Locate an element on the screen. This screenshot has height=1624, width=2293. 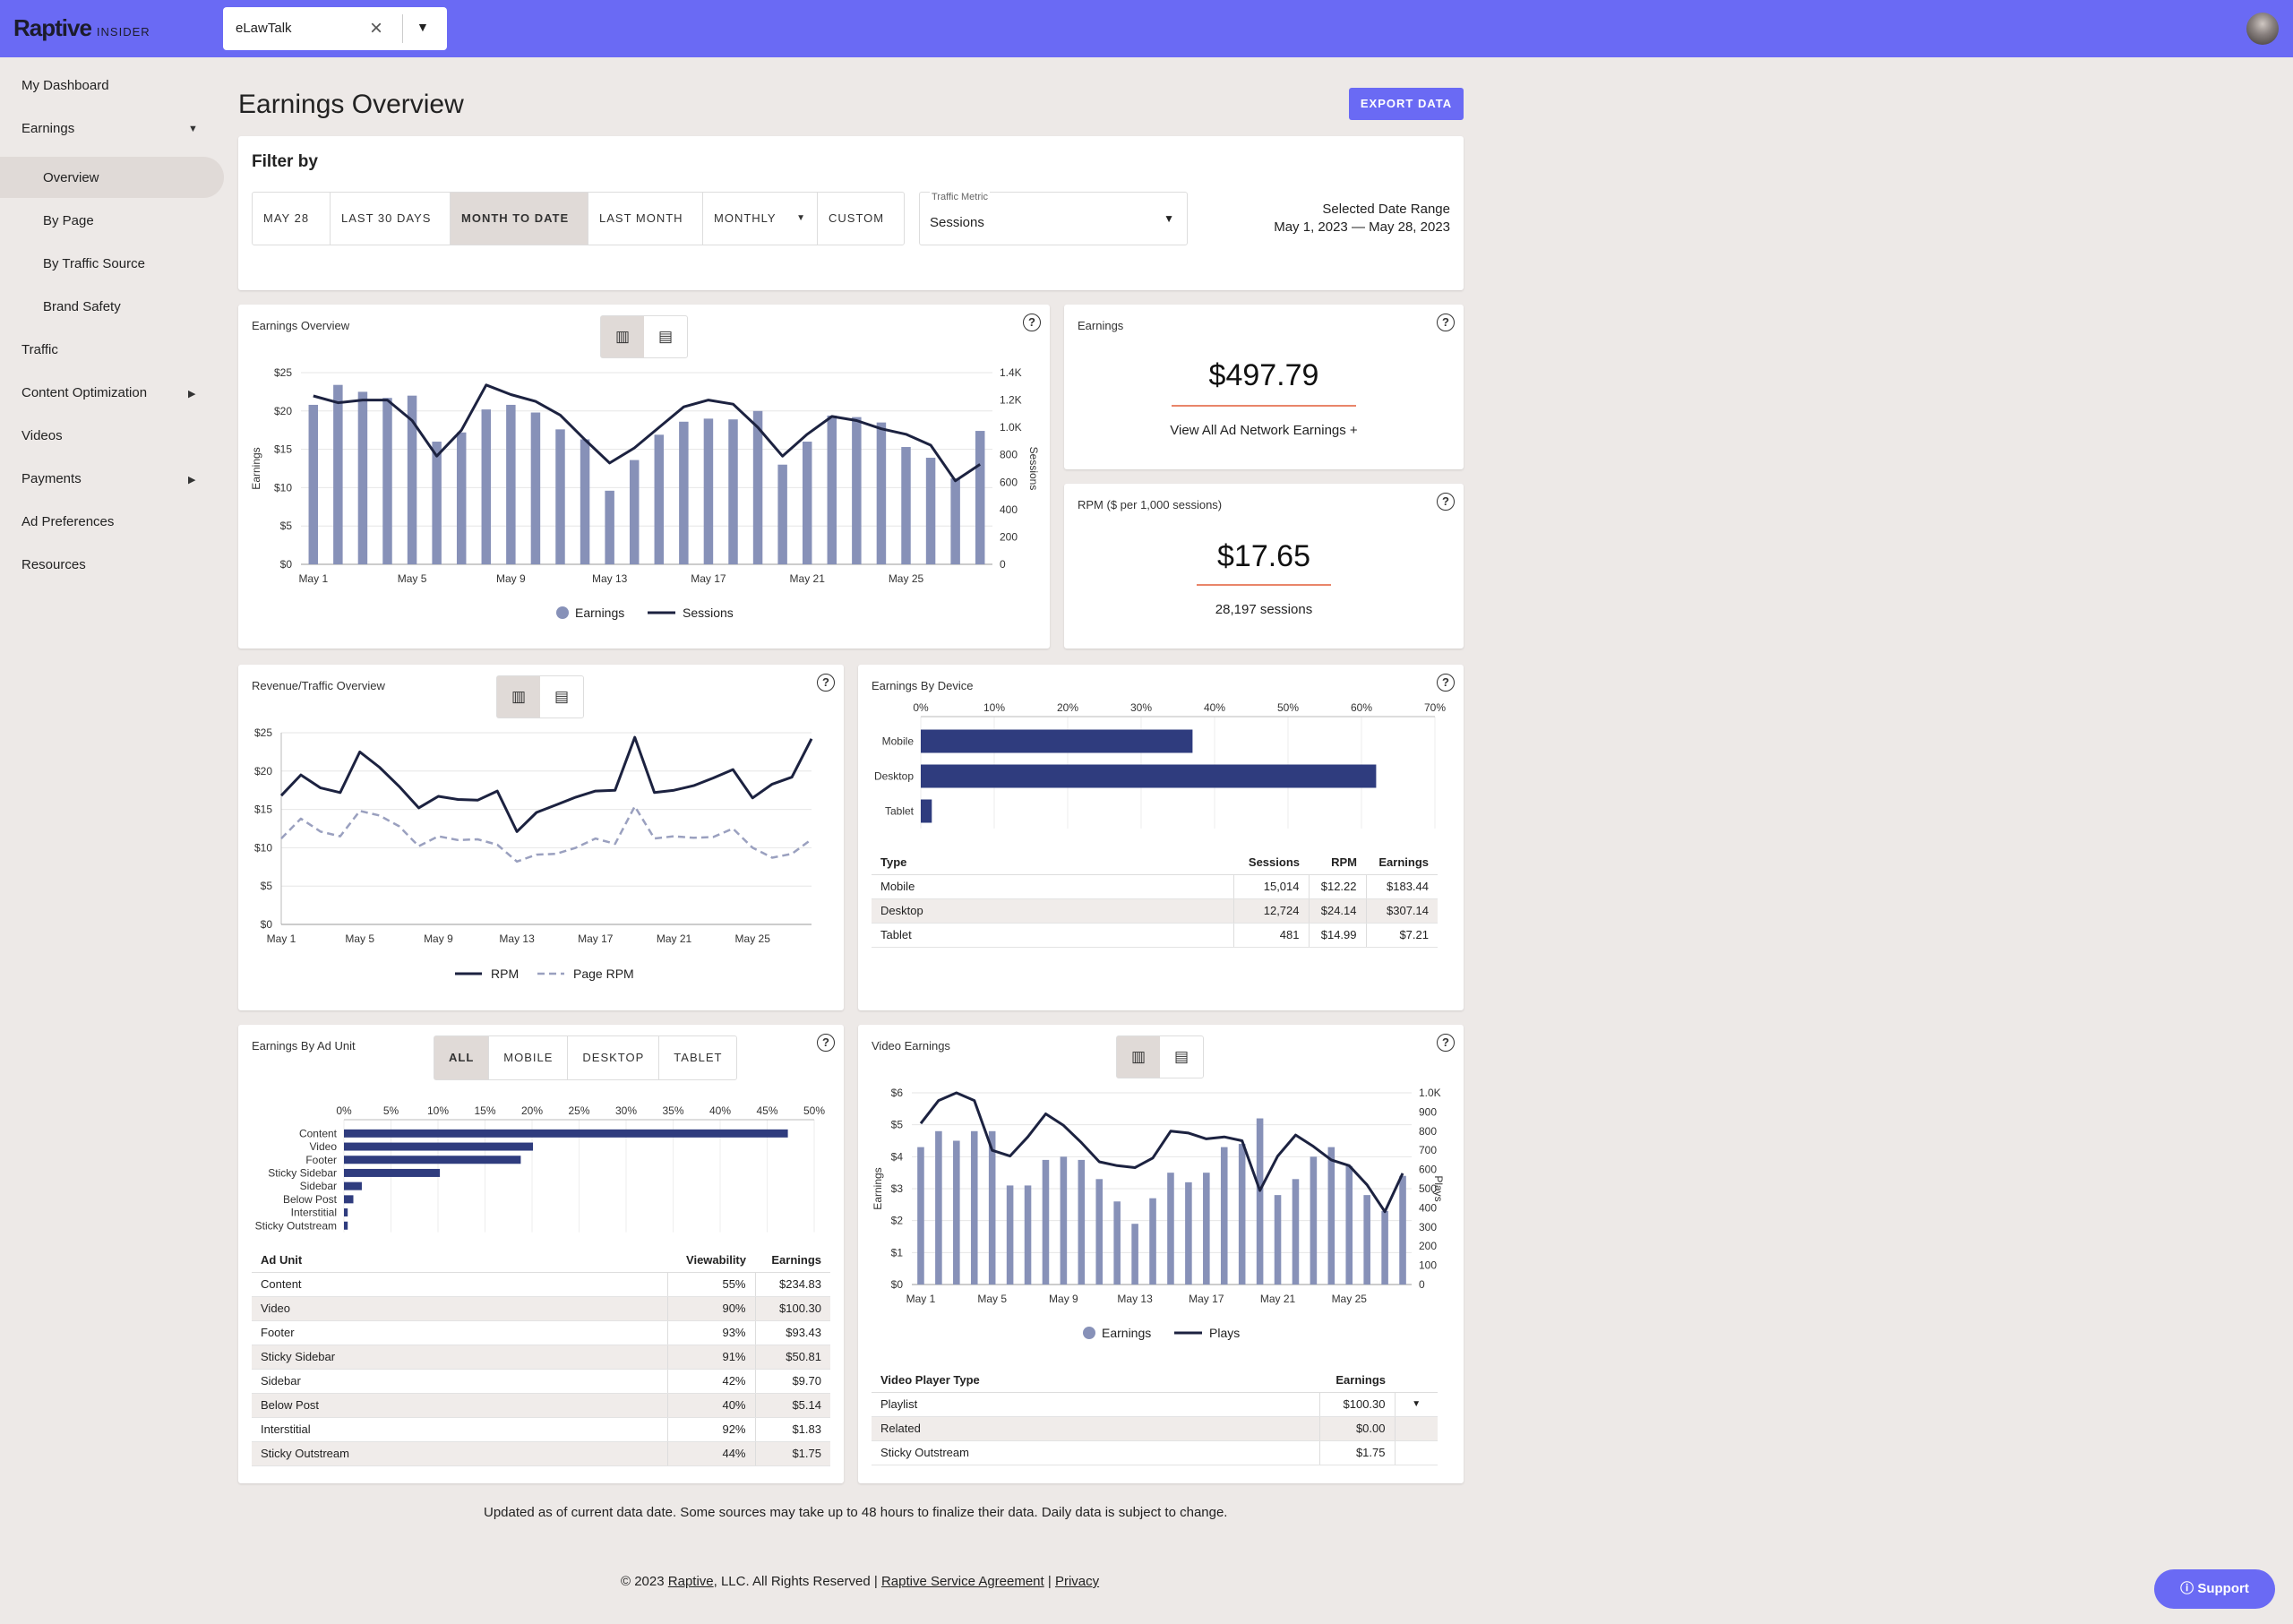
table-cell: 481 is located at coordinates (1270, 935).